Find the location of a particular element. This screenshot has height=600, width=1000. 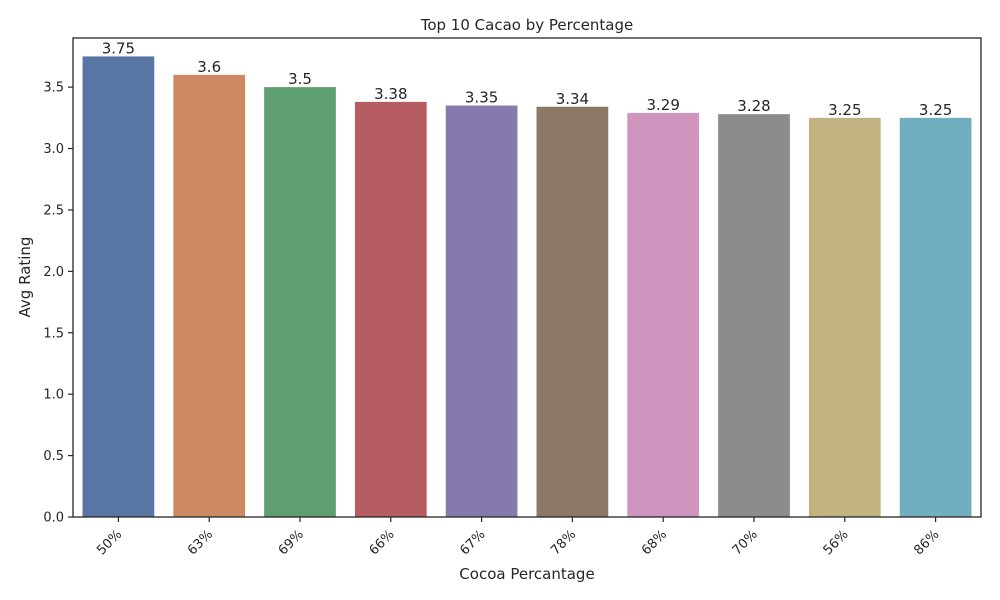

x-tick-label-3: 66% is located at coordinates (382, 542).